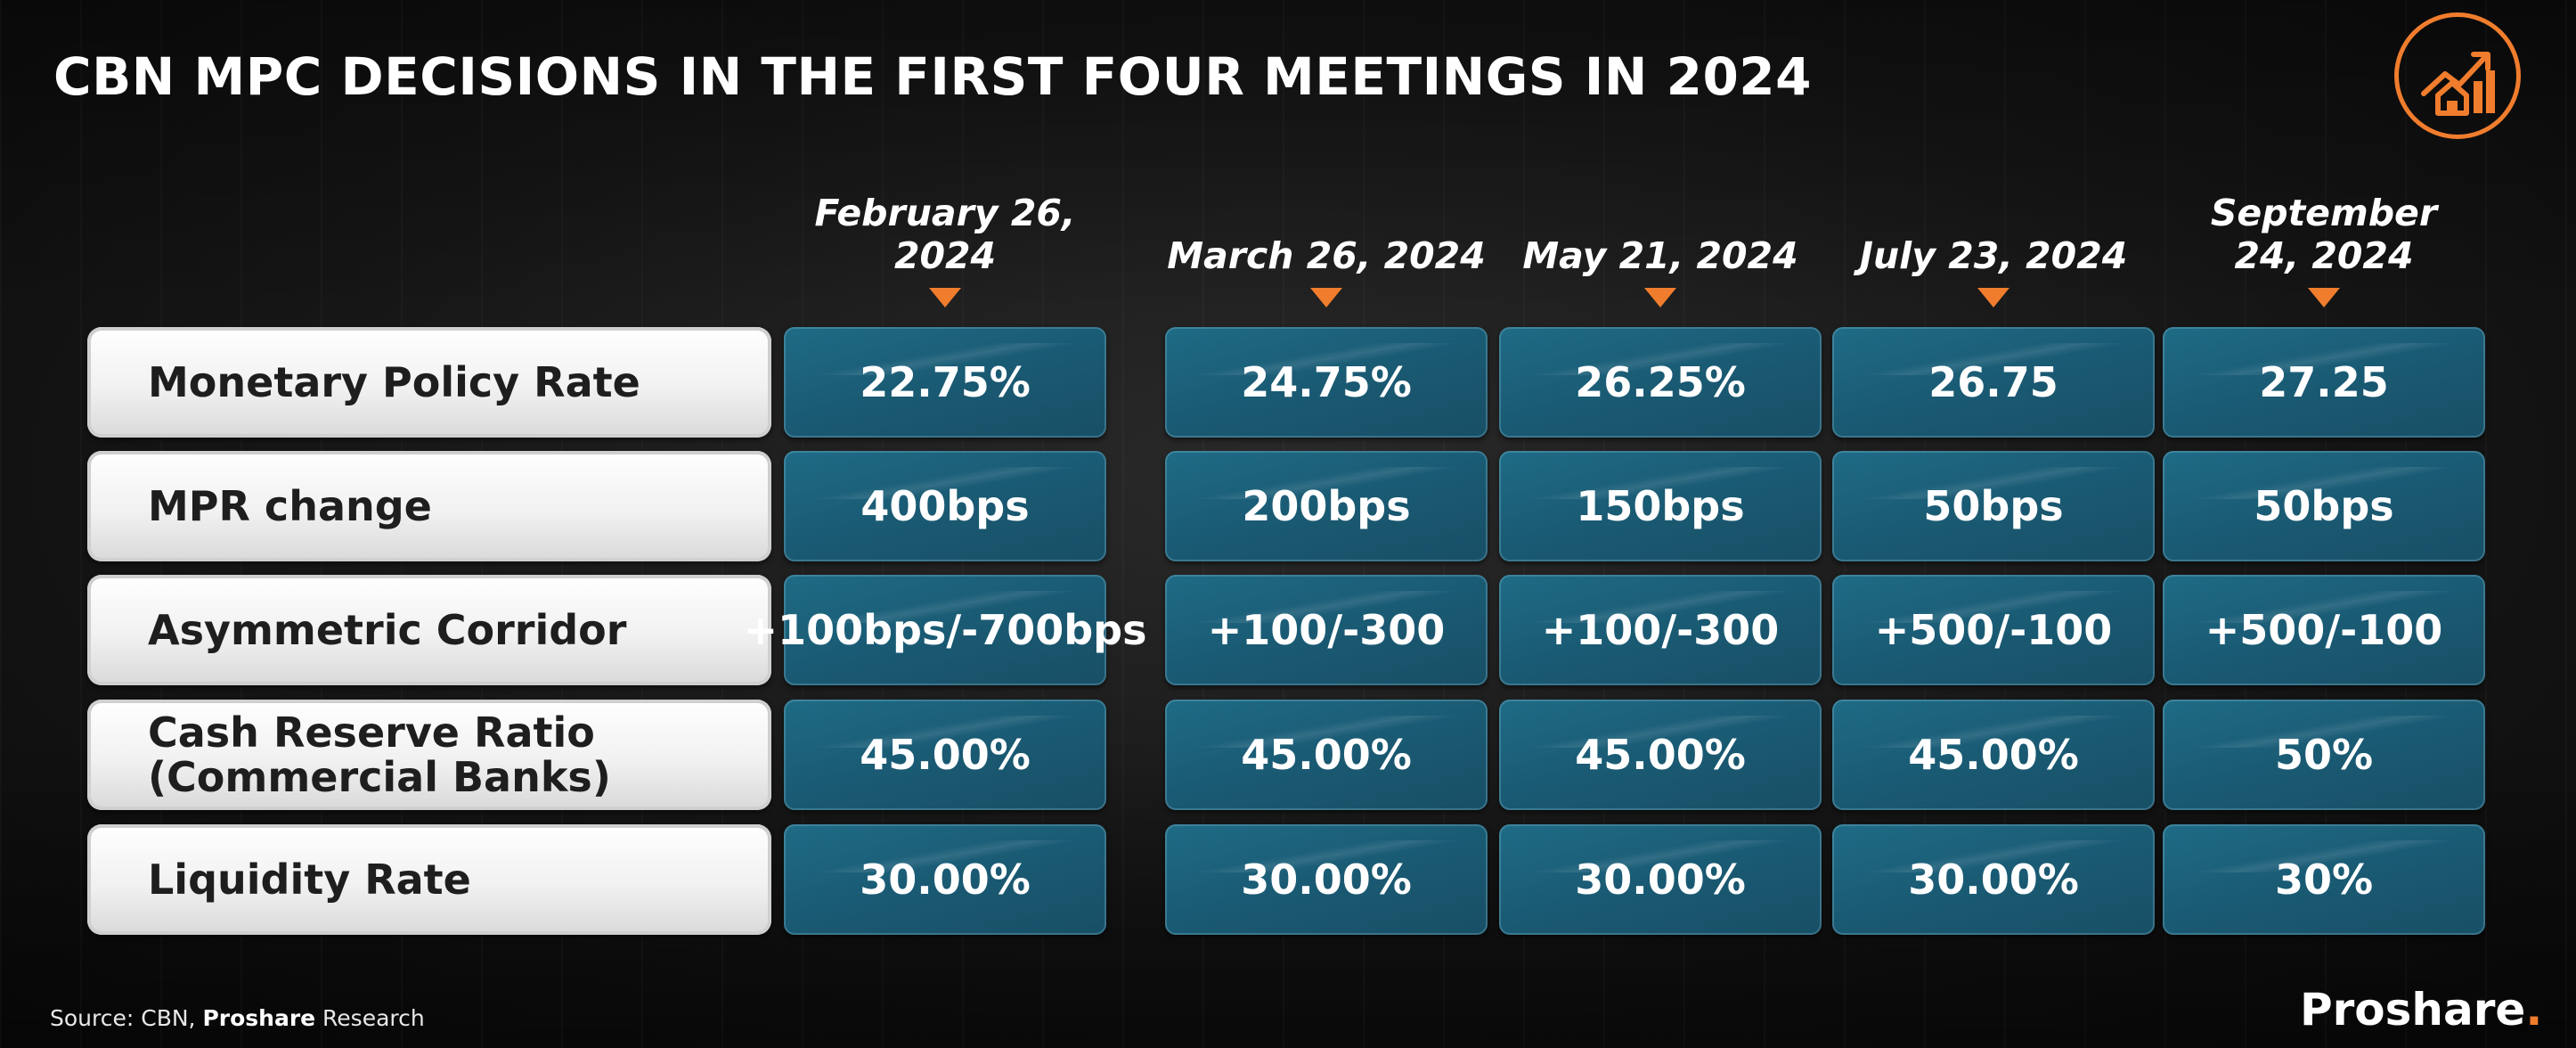 The image size is (2576, 1048). I want to click on table-cell-value: 150bps, so click(1661, 506).